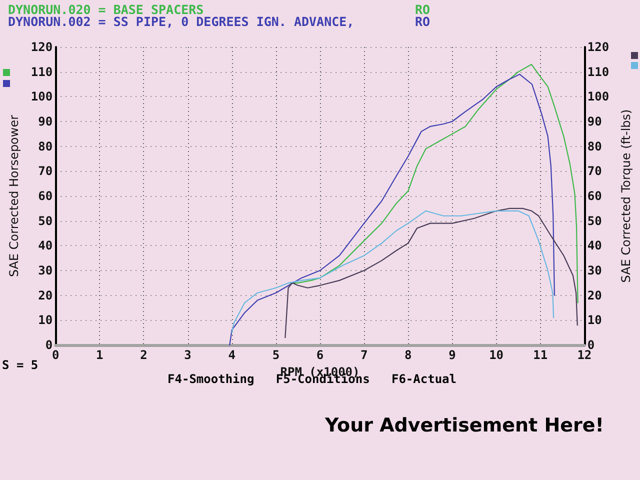  Describe the element at coordinates (49, 345) in the screenshot. I see `y-tick-label: 0` at that location.